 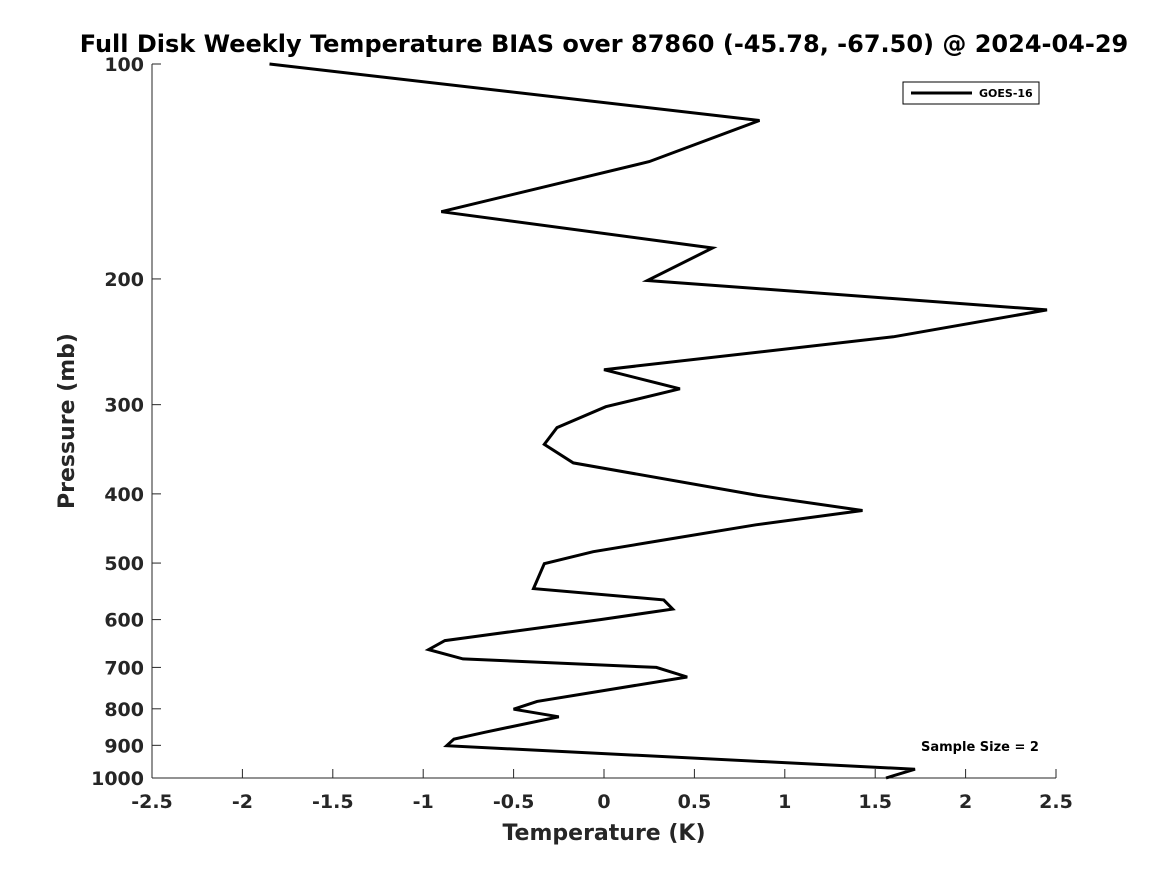 I want to click on legend-label: GOES-16, so click(x=1006, y=93).